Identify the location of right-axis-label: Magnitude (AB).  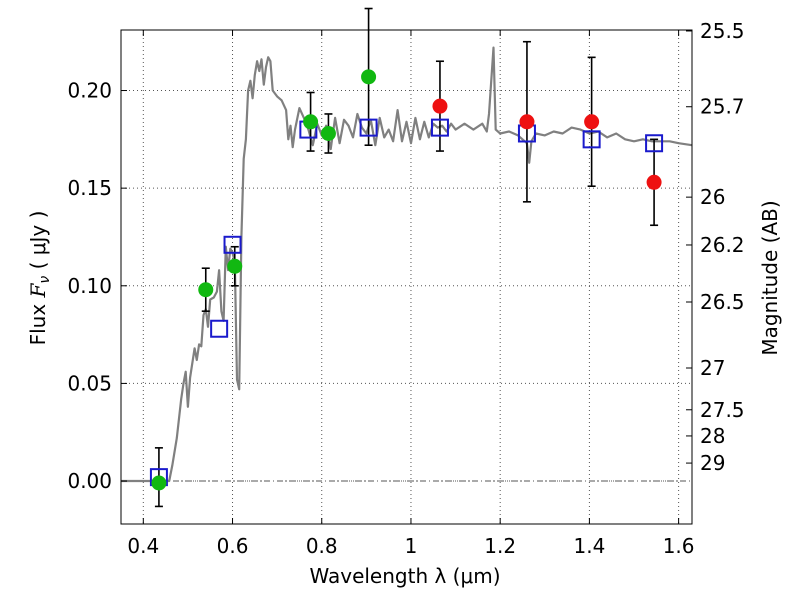
(770, 277).